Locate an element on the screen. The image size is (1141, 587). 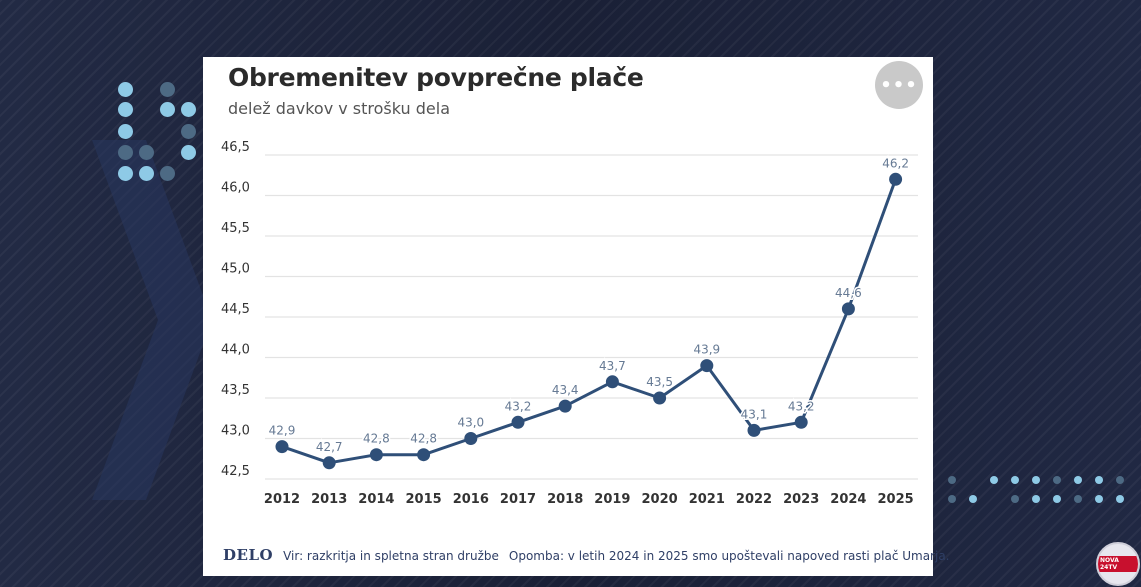
x-tick-label: 2017 is located at coordinates (518, 499).